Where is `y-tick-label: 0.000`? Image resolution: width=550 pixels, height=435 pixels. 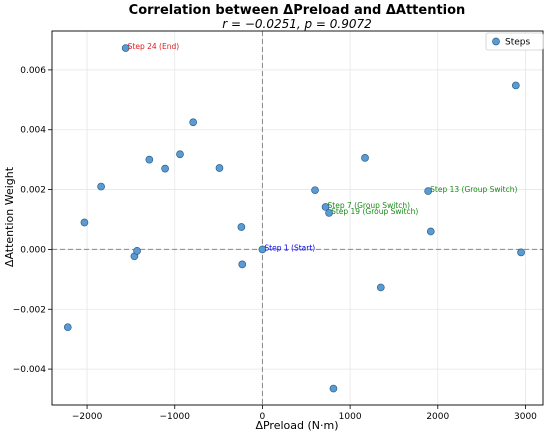 y-tick-label: 0.000 is located at coordinates (33, 250).